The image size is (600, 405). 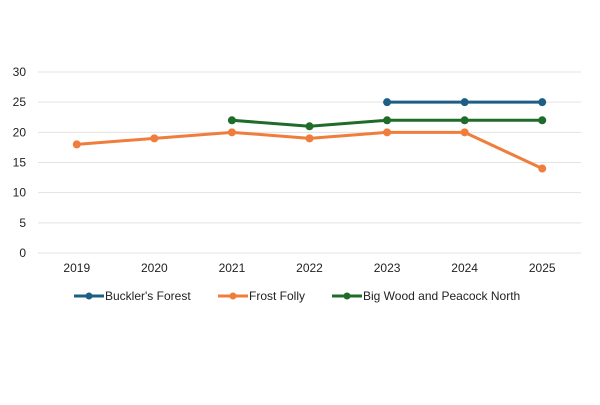 I want to click on y-axis: 0 5 10 15 20 25 30, so click(x=20, y=162).